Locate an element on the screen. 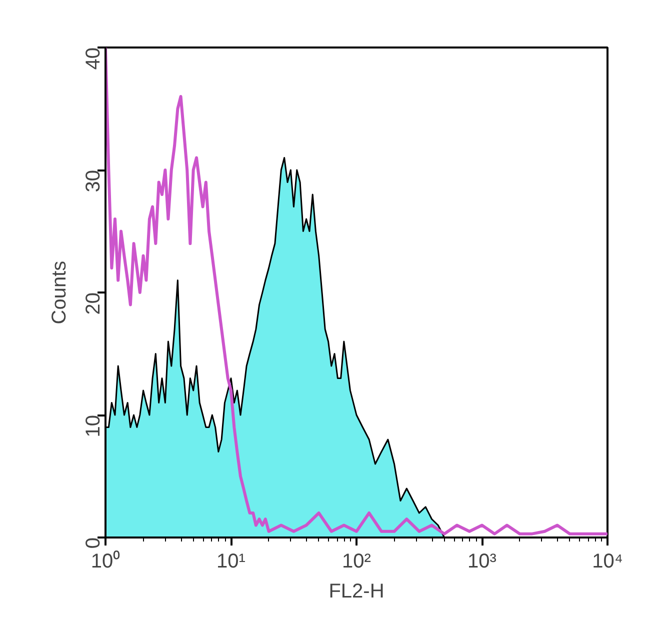 Image resolution: width=650 pixels, height=627 pixels. x-axis-title: FL2-H is located at coordinates (356, 591).